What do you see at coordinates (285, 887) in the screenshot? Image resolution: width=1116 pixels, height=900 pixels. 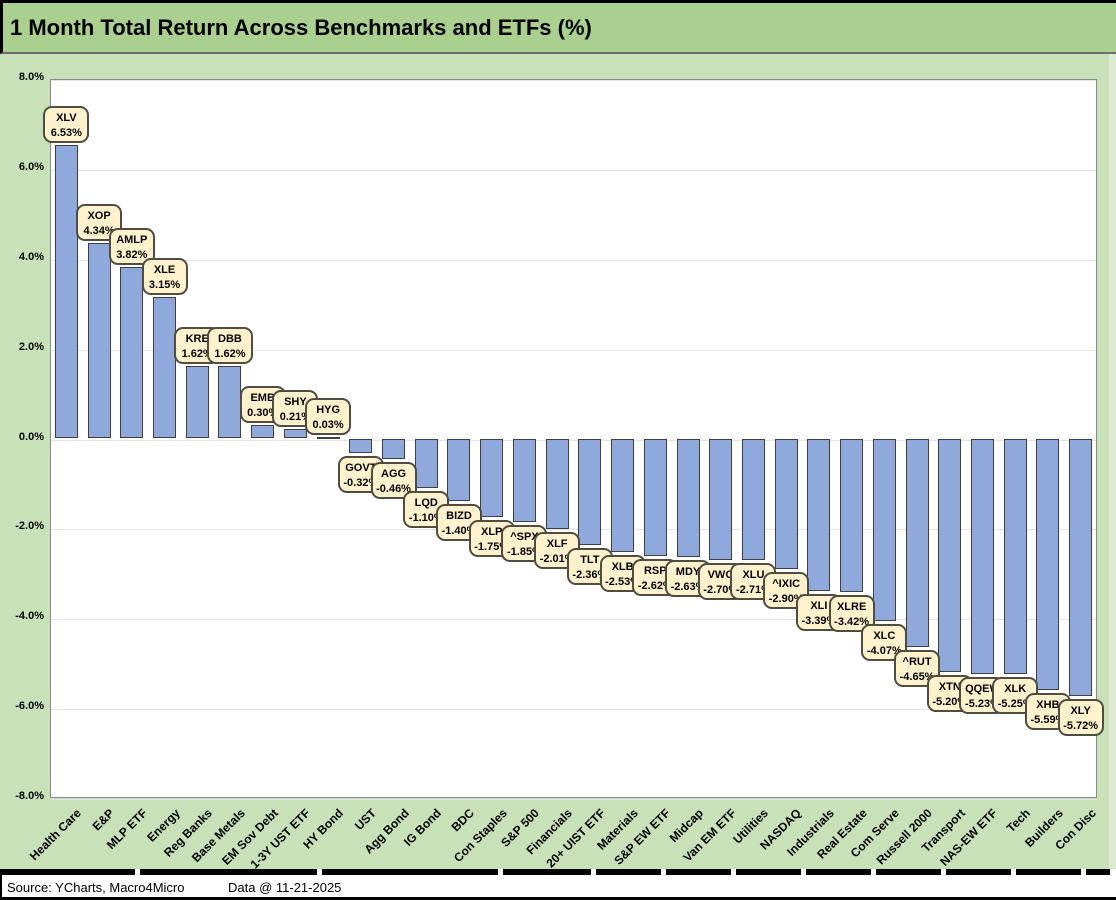 I see `data-date-label: Data @ 11-21-2025` at bounding box center [285, 887].